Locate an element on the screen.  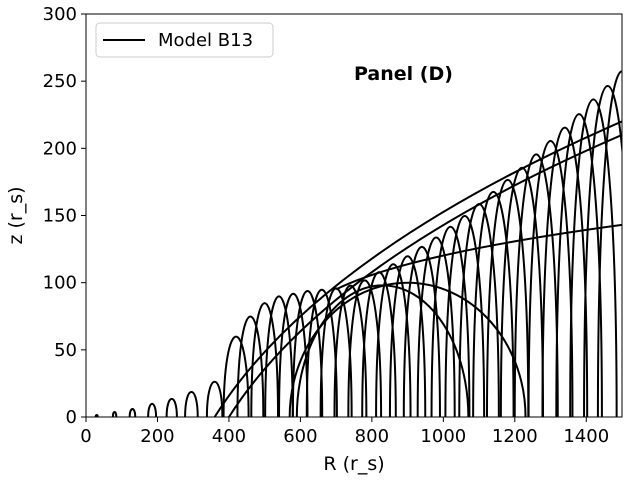
y-tick-label: 250 is located at coordinates (60, 81).